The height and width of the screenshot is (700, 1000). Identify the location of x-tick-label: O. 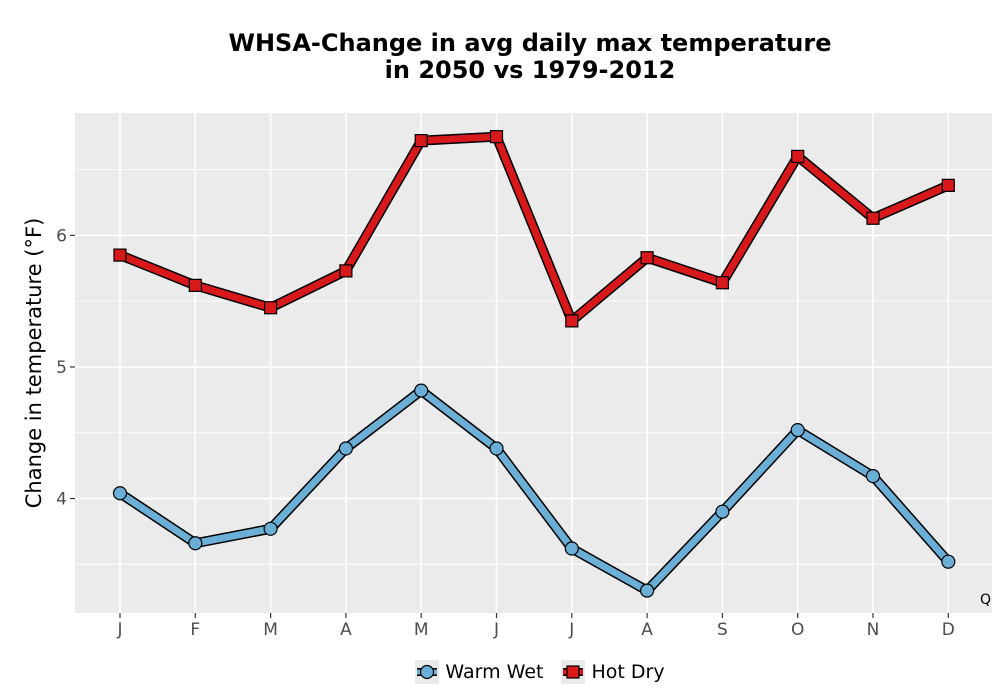
(797, 630).